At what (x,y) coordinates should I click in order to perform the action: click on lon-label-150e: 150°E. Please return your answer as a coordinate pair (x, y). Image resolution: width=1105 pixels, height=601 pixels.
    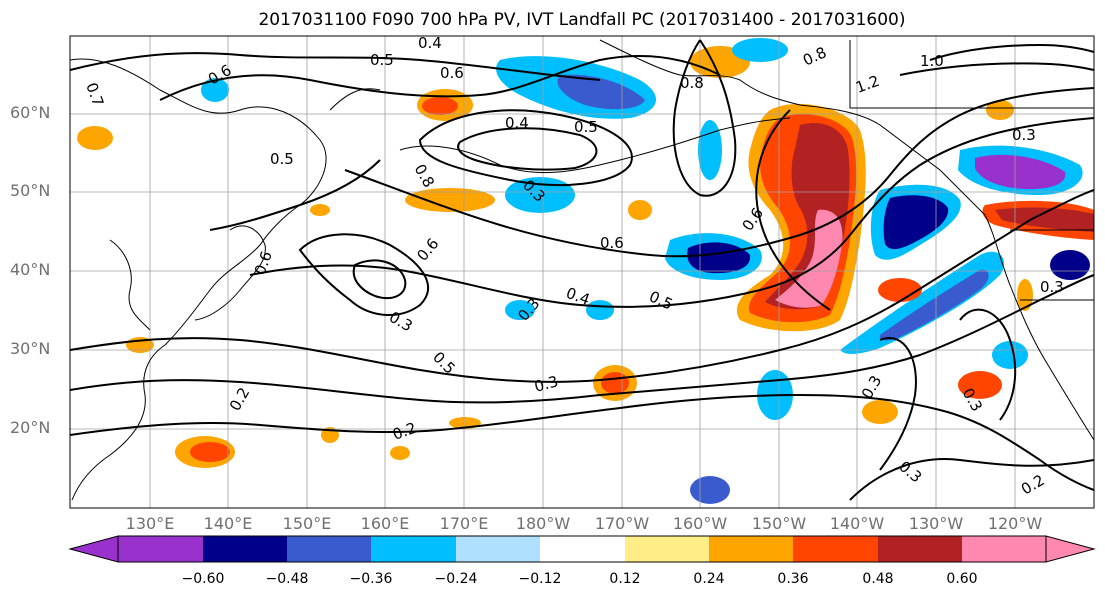
    Looking at the image, I should click on (307, 523).